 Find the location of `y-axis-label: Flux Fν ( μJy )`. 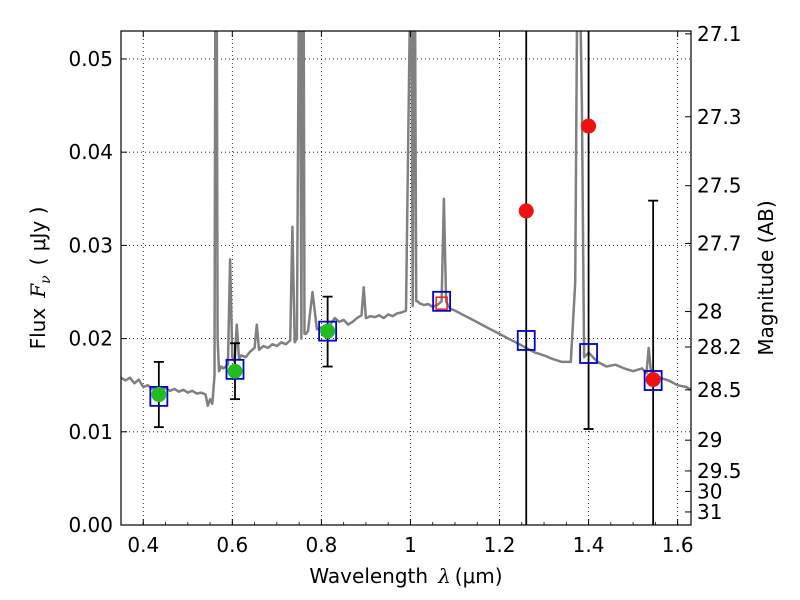

y-axis-label: Flux Fν ( μJy ) is located at coordinates (40, 278).